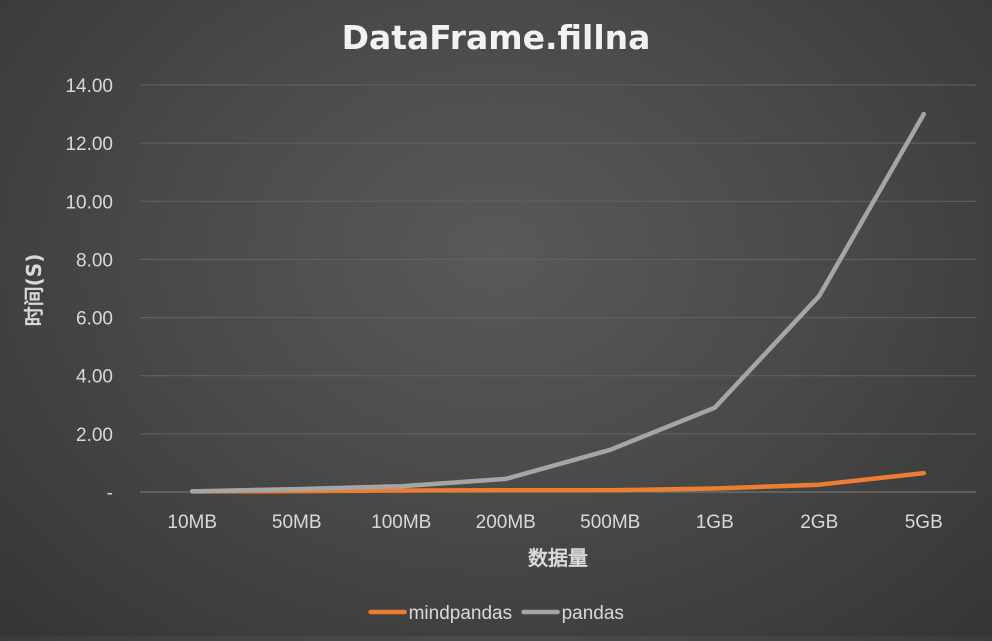 The width and height of the screenshot is (992, 641). Describe the element at coordinates (558, 482) in the screenshot. I see `series-line-mindpandas` at that location.